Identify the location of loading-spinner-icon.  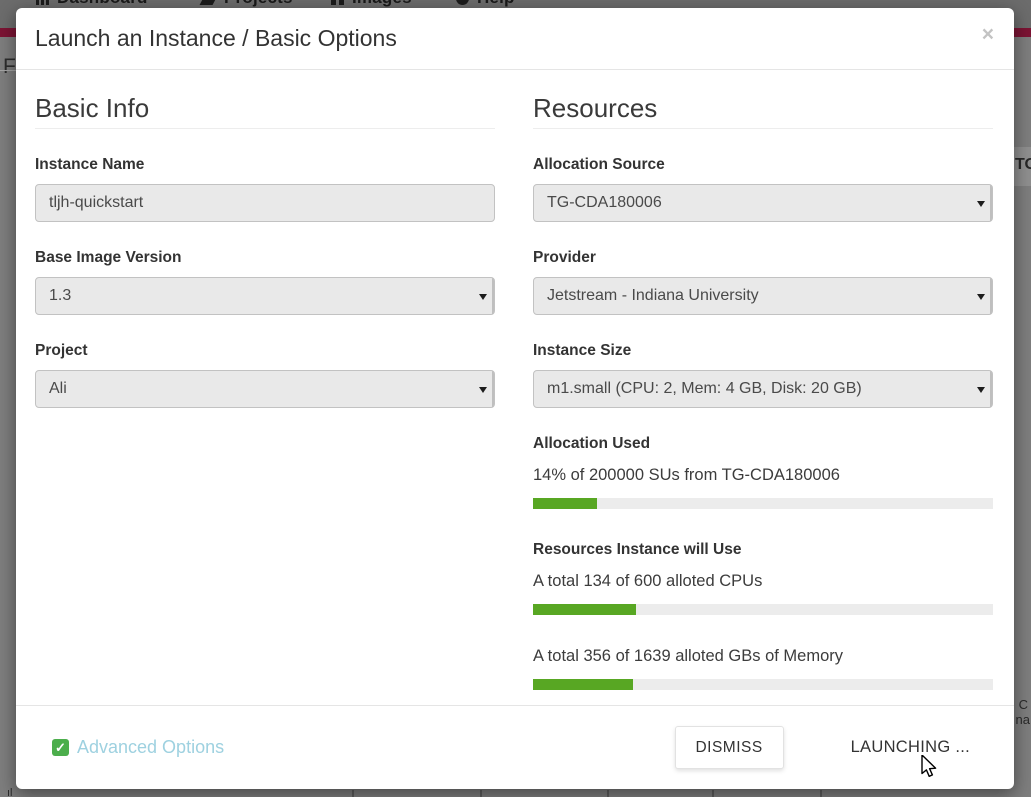
(825, 748).